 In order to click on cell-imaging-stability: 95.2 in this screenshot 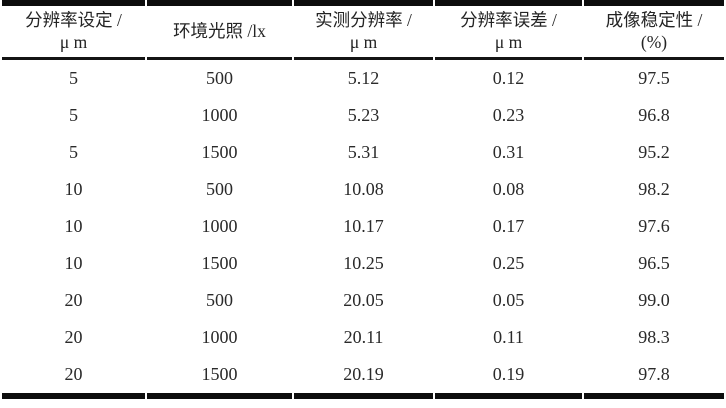, I will do `click(654, 152)`.